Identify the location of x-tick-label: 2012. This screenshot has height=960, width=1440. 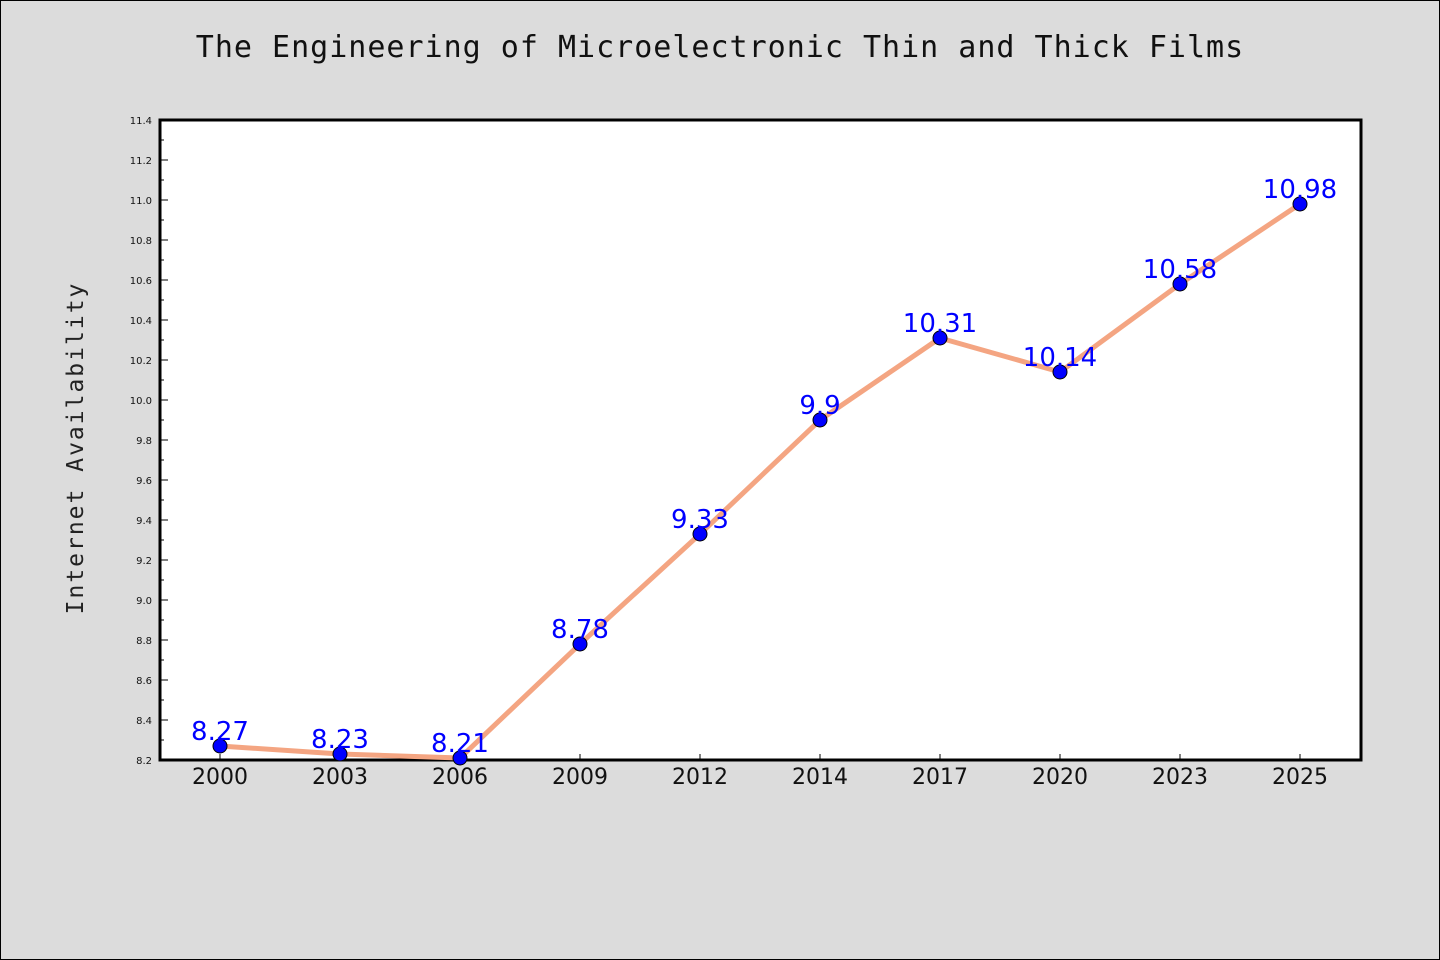
(700, 777).